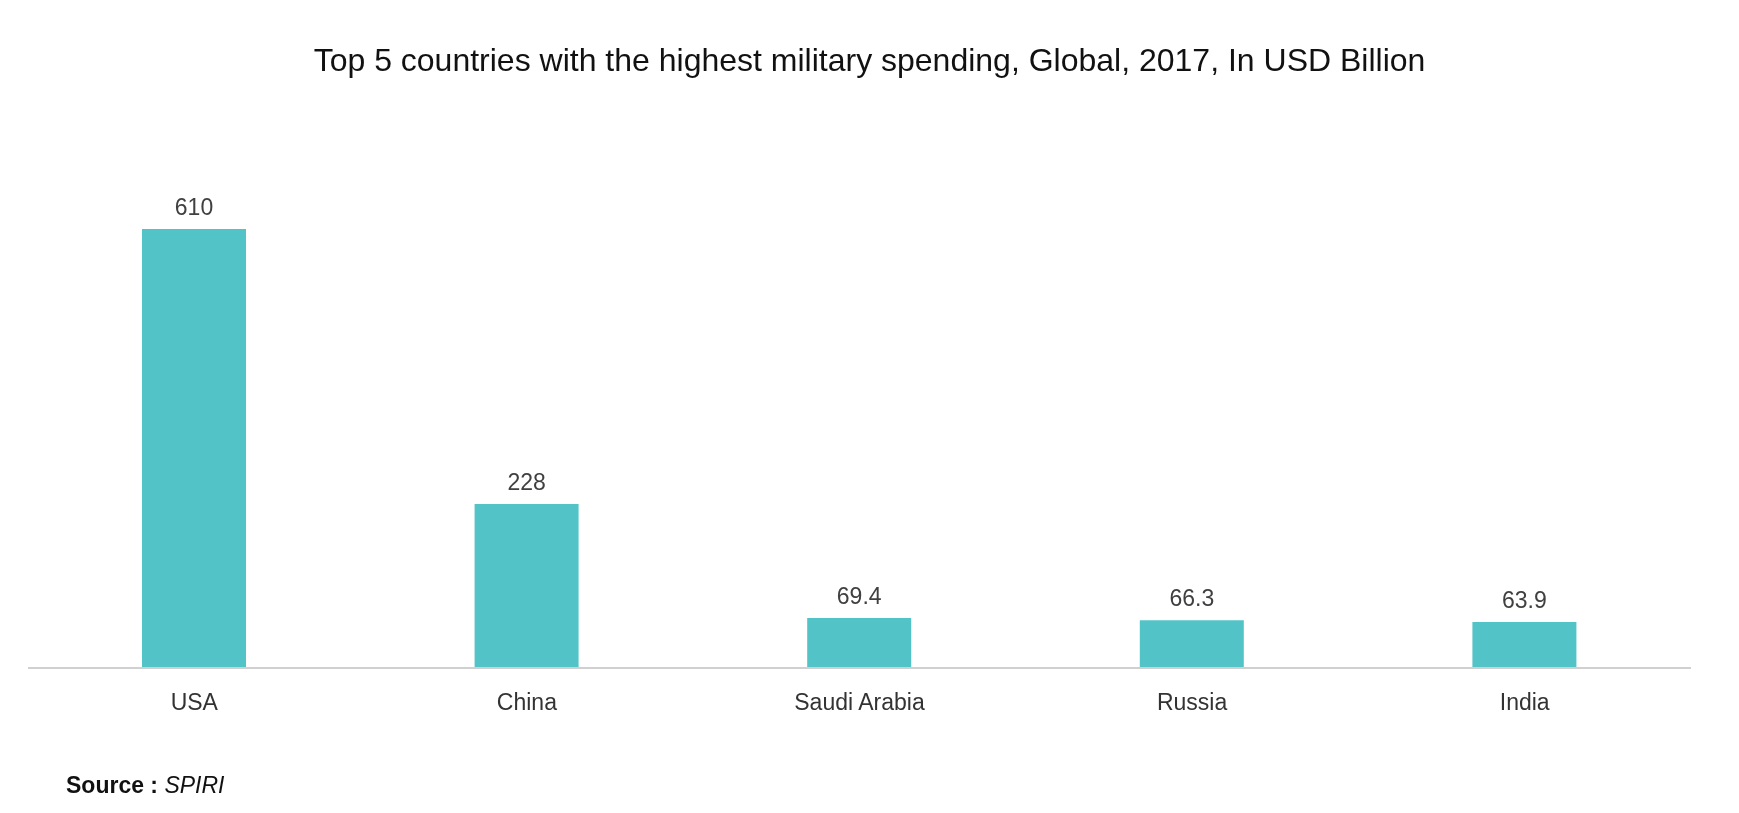 This screenshot has height=813, width=1739. What do you see at coordinates (526, 481) in the screenshot?
I see `data-label: 228` at bounding box center [526, 481].